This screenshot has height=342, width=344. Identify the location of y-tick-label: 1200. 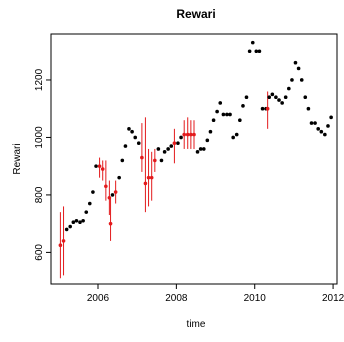
(39, 79).